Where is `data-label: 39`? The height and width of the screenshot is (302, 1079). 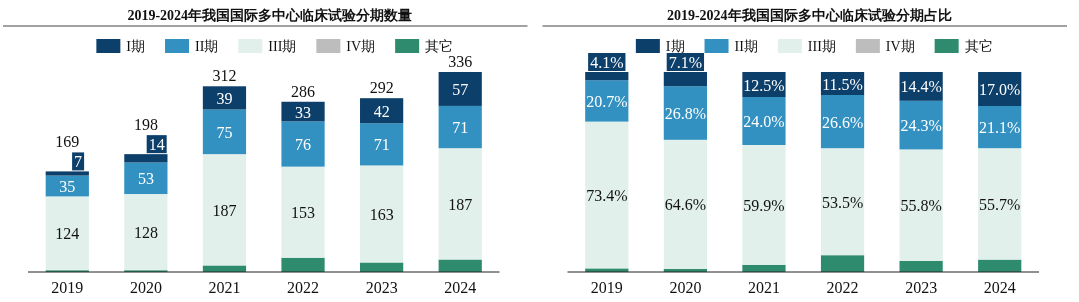
data-label: 39 is located at coordinates (224, 98).